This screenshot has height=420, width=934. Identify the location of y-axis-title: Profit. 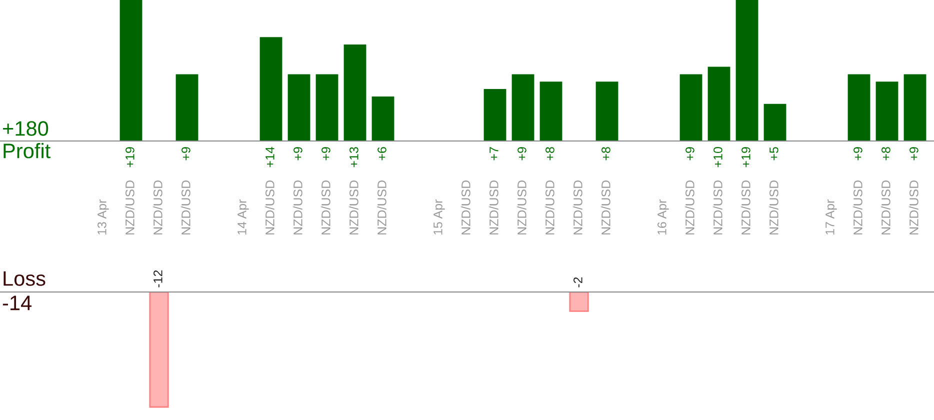
(27, 150).